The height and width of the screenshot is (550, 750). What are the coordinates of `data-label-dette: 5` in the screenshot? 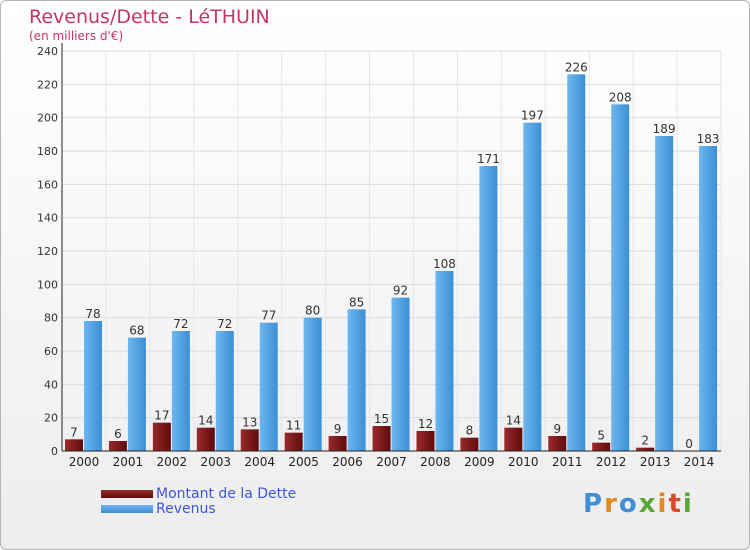 It's located at (601, 436).